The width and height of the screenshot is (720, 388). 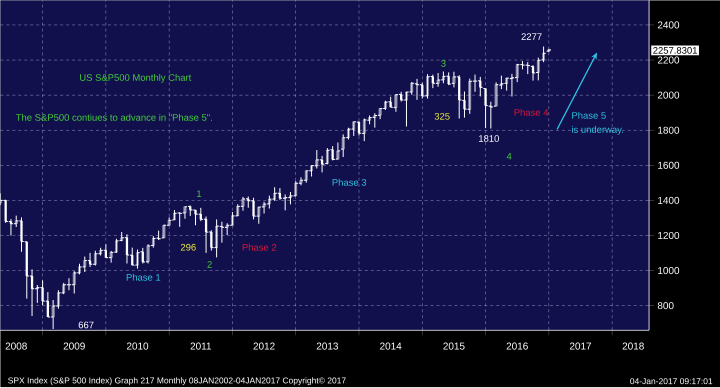 What do you see at coordinates (669, 24) in the screenshot?
I see `y-tick-label: 2400` at bounding box center [669, 24].